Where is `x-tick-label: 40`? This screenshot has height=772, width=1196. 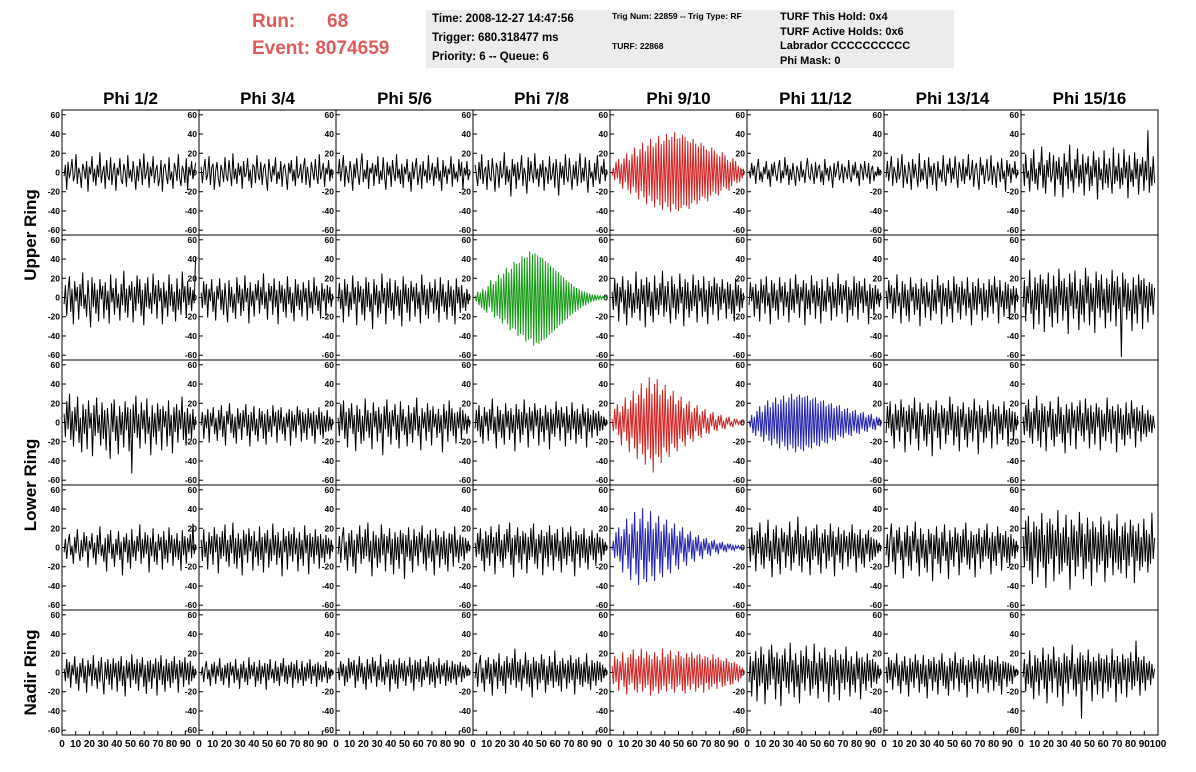
x-tick-label: 40 is located at coordinates (391, 744).